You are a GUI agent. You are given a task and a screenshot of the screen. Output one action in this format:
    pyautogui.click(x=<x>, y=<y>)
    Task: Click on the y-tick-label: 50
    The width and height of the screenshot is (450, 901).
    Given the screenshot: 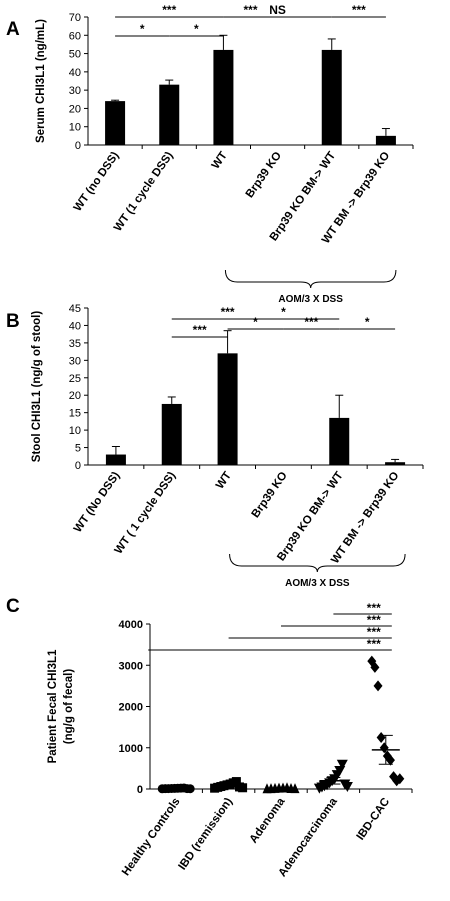 What is the action you would take?
    pyautogui.click(x=75, y=55)
    